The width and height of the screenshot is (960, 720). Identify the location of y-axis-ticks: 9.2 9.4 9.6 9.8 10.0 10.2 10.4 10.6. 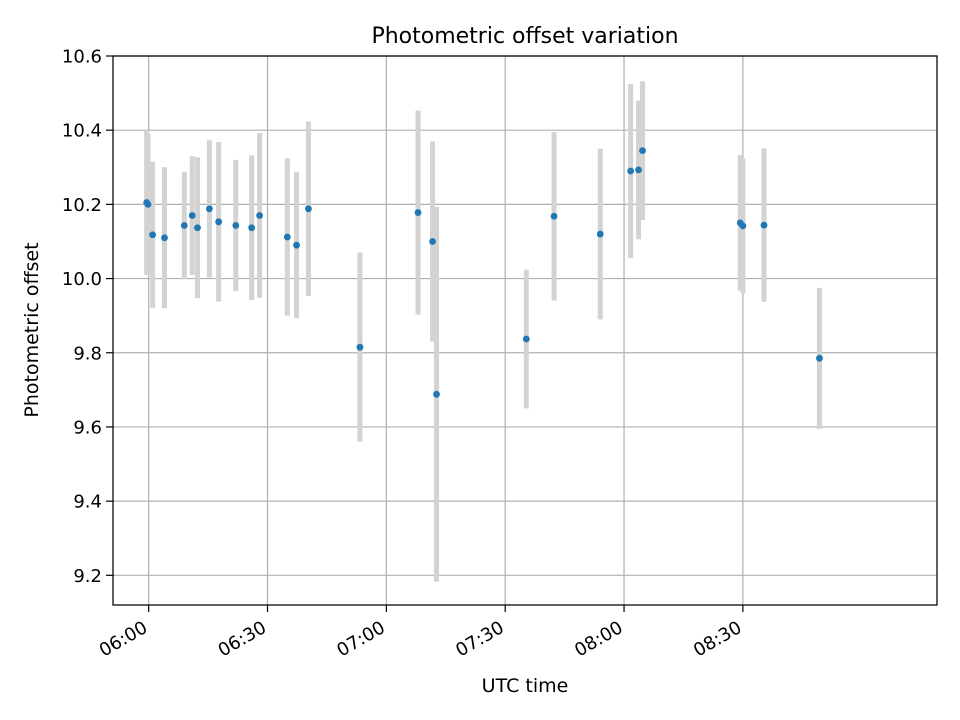
(87, 317).